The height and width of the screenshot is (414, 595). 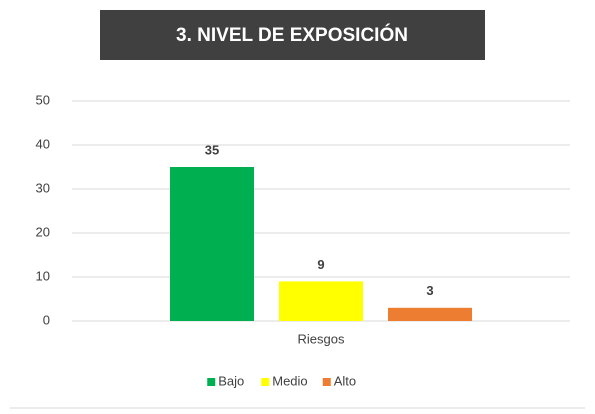 I want to click on chart-title: 3. NIVEL DE EXPOSICIÓN, so click(x=292, y=35).